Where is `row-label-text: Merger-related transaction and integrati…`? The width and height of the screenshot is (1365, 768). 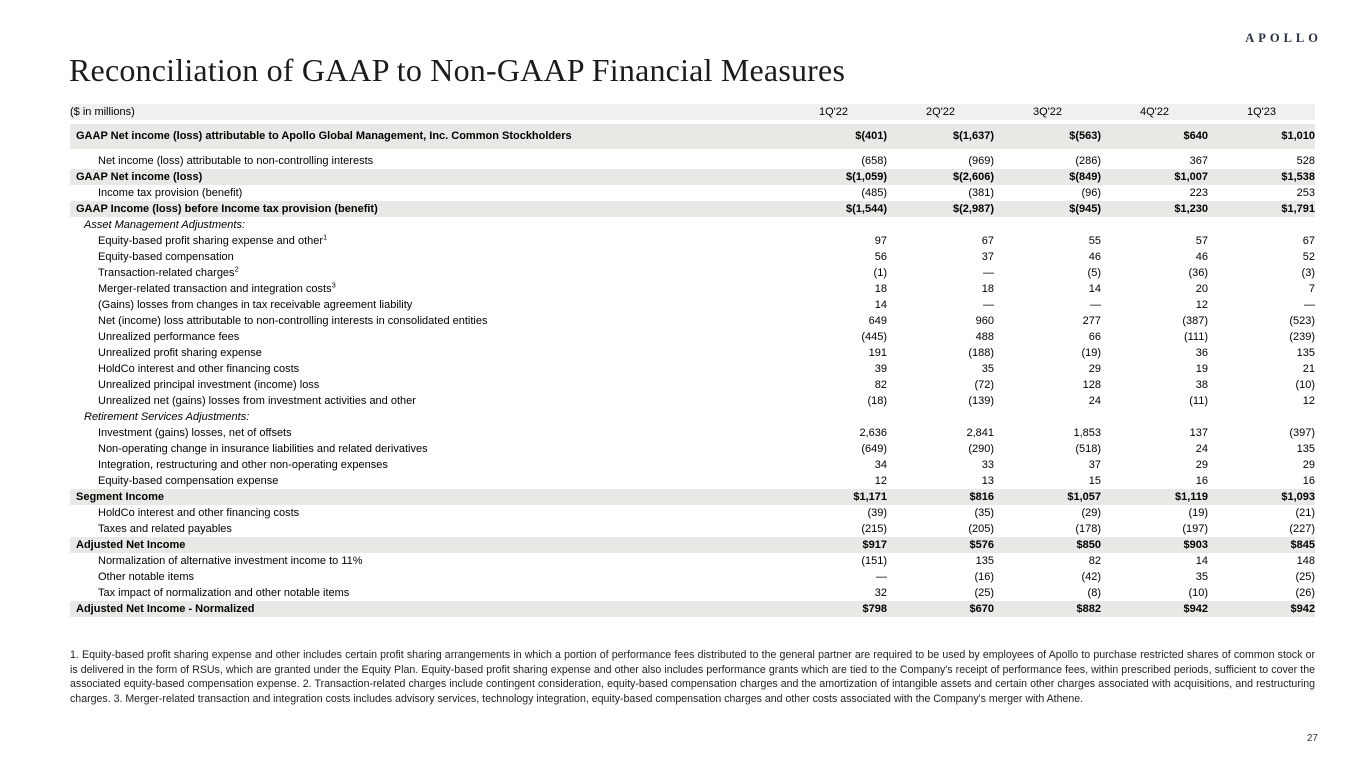
row-label-text: Merger-related transaction and integrati… is located at coordinates (215, 289).